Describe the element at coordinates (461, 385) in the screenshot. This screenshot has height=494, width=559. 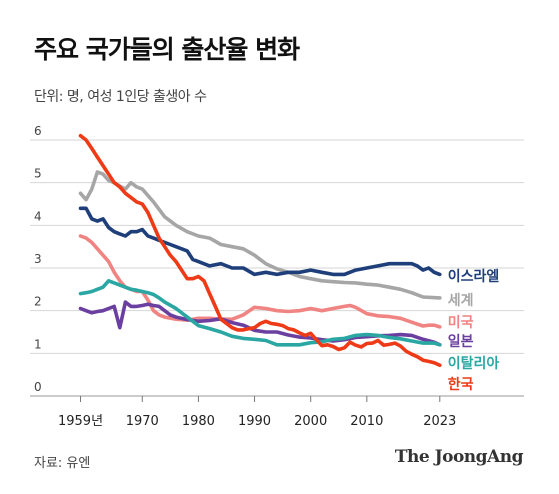
I see `series-label-한국: 한국` at that location.